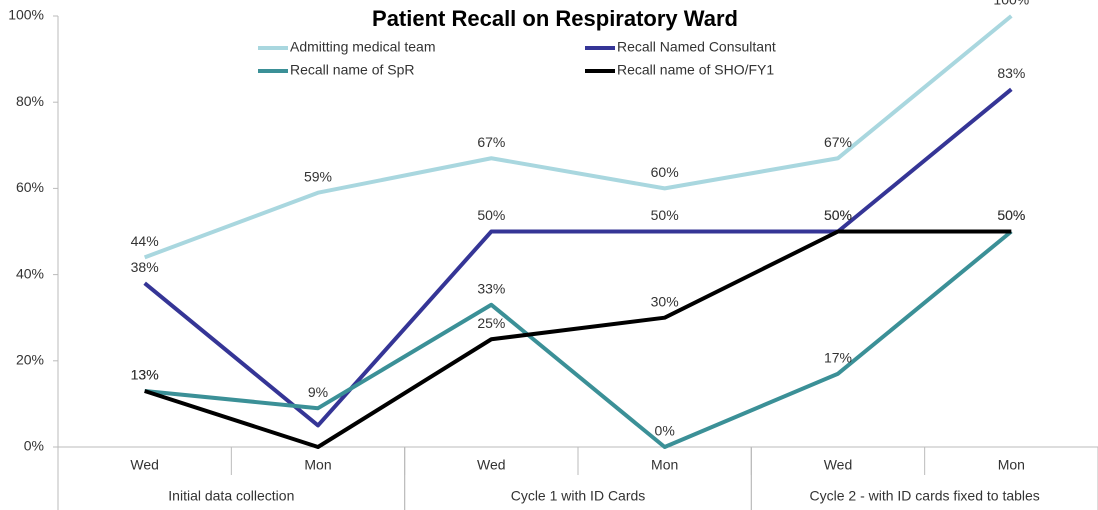  Describe the element at coordinates (318, 176) in the screenshot. I see `data-label: 59%` at that location.